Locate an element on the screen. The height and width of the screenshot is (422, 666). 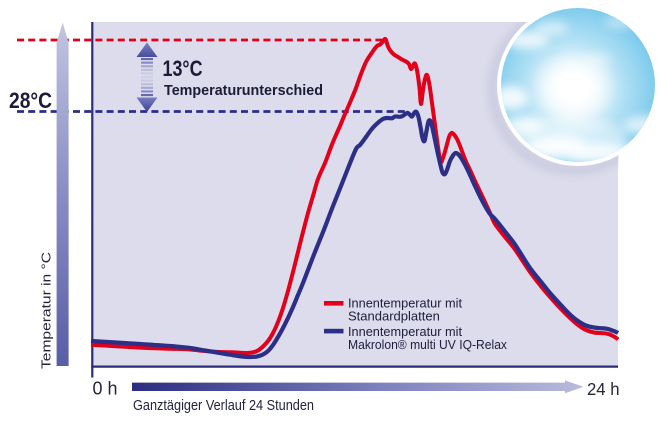
svg-text: 13°C is located at coordinates (183, 68).